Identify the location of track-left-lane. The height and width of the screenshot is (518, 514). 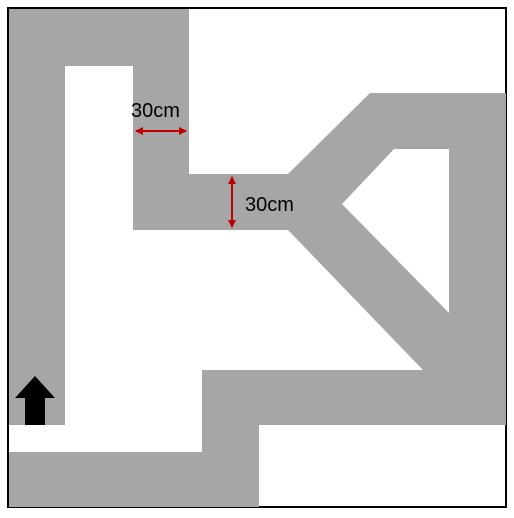
(37, 217).